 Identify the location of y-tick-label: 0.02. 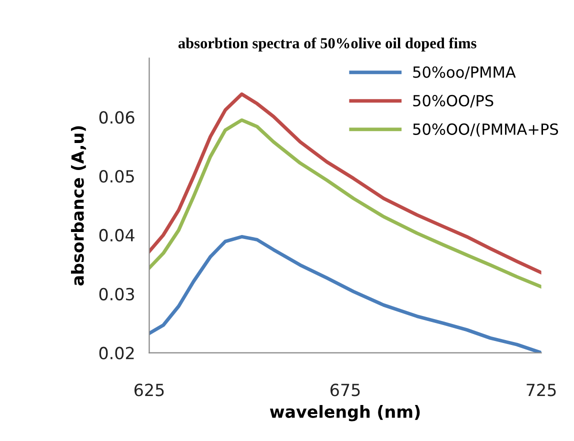
(116, 353).